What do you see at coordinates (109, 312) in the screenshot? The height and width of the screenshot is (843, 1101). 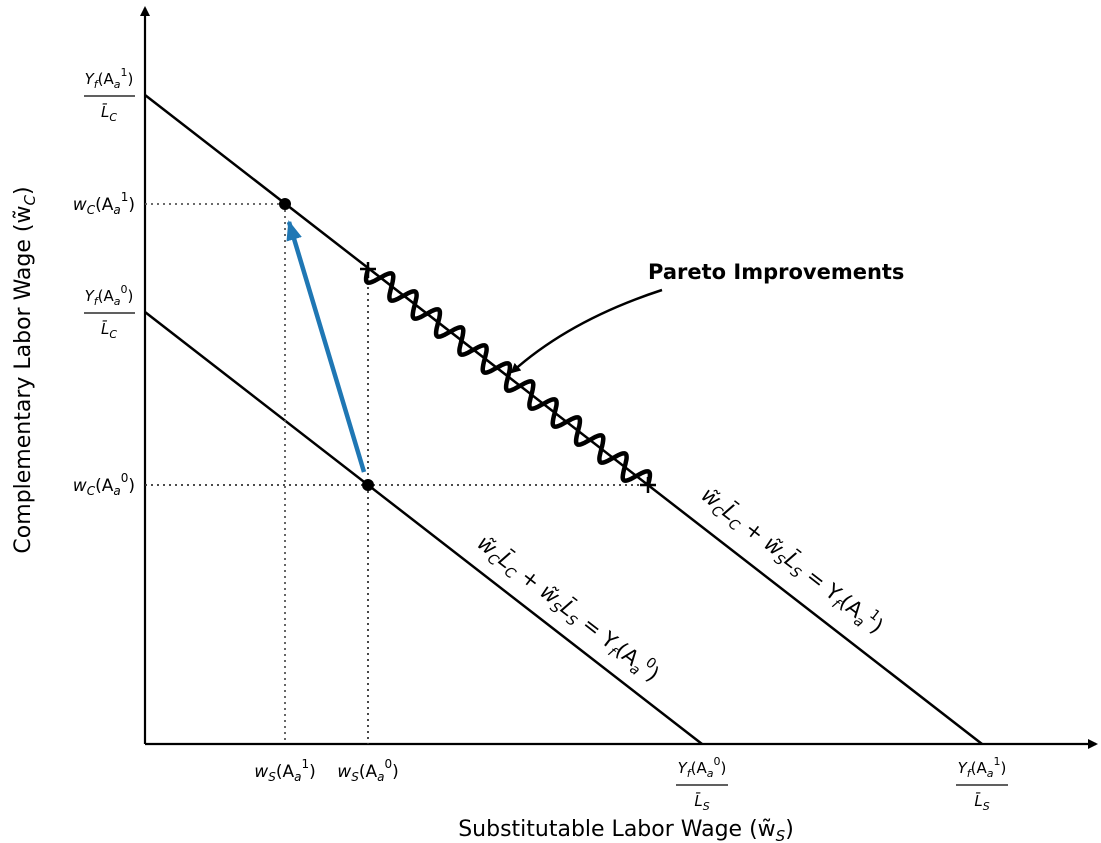 I see `y-tick-yf0-over-lc: Yf(Aa0) L̄C` at bounding box center [109, 312].